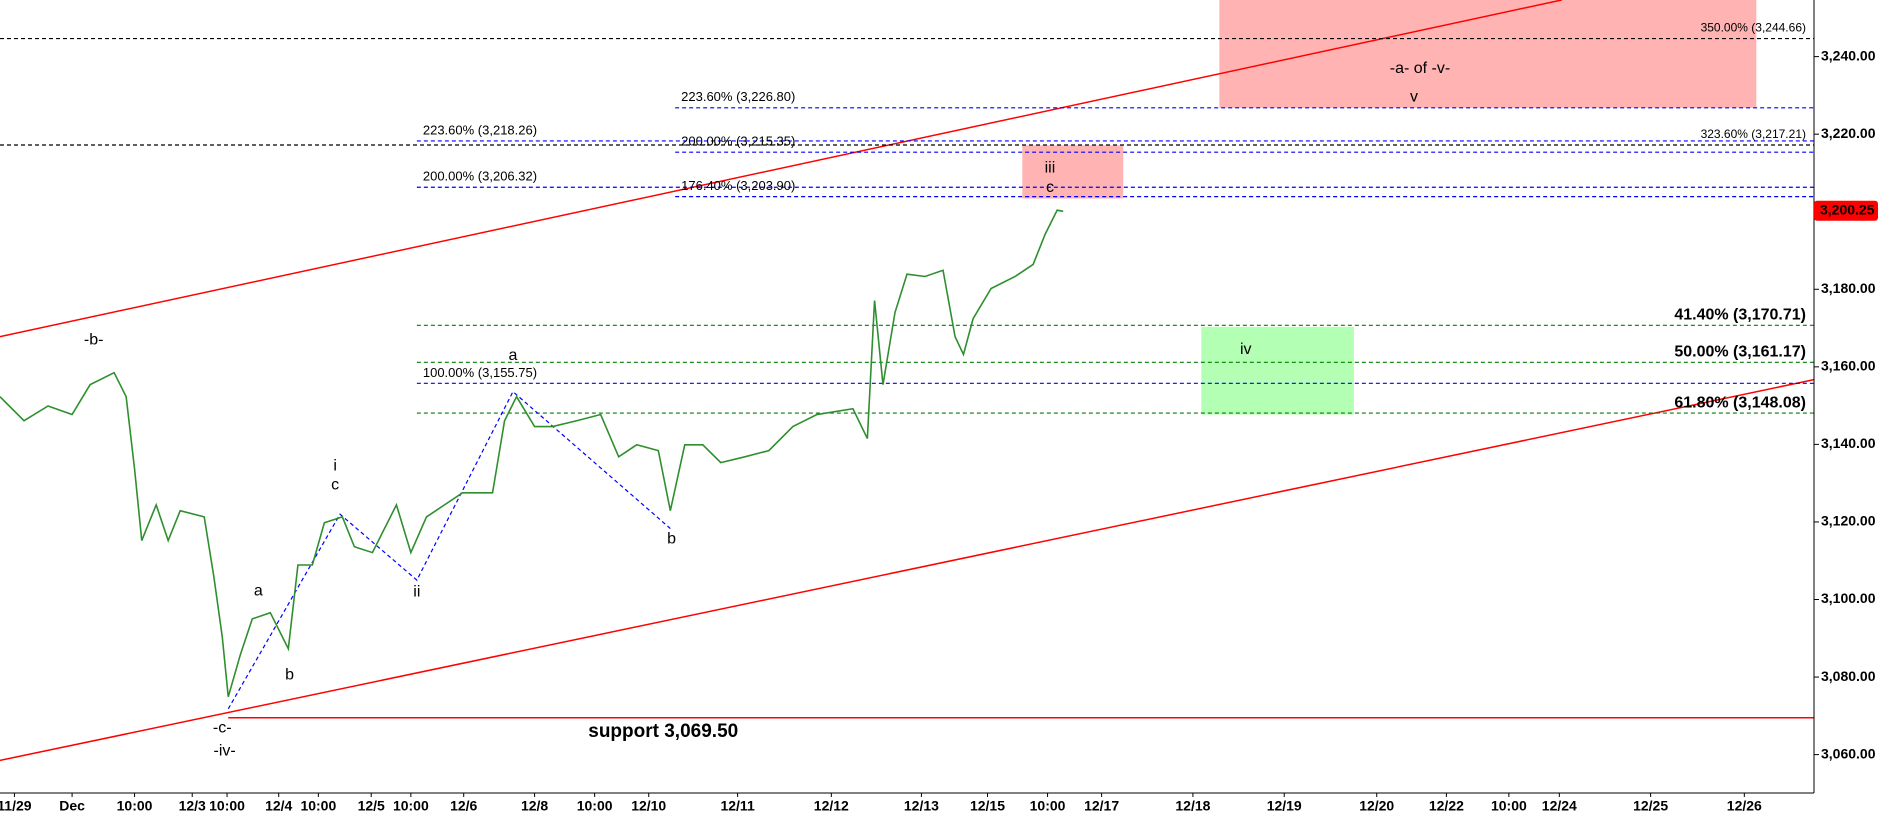 The image size is (1884, 816). Describe the element at coordinates (1192, 806) in the screenshot. I see `x-tick-label: 12/18` at that location.